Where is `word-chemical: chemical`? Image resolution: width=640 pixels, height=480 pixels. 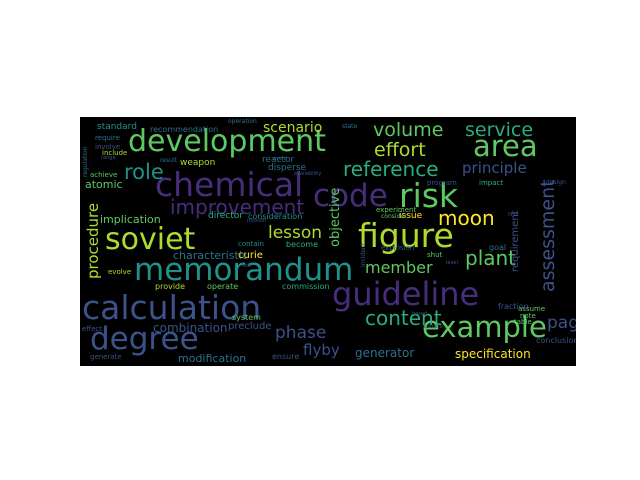 word-chemical: chemical is located at coordinates (229, 184).